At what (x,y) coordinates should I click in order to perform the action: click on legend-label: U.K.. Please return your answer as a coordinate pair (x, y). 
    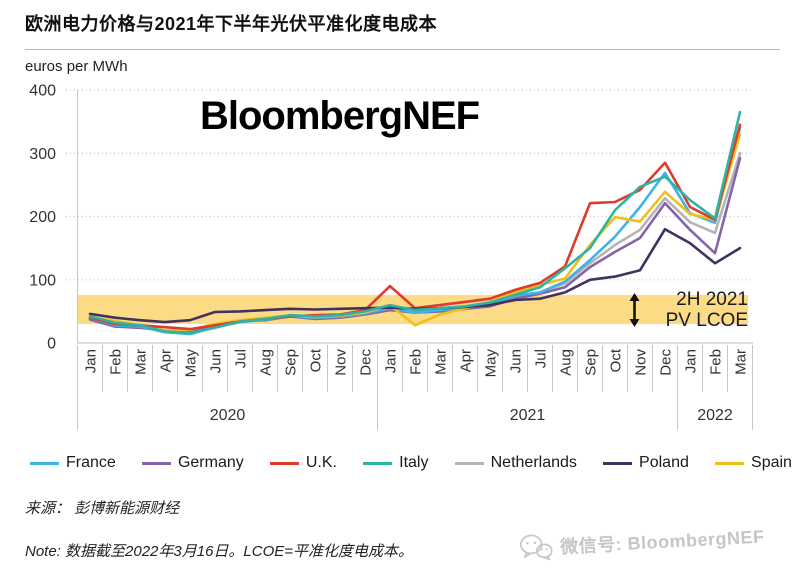
    Looking at the image, I should click on (321, 462).